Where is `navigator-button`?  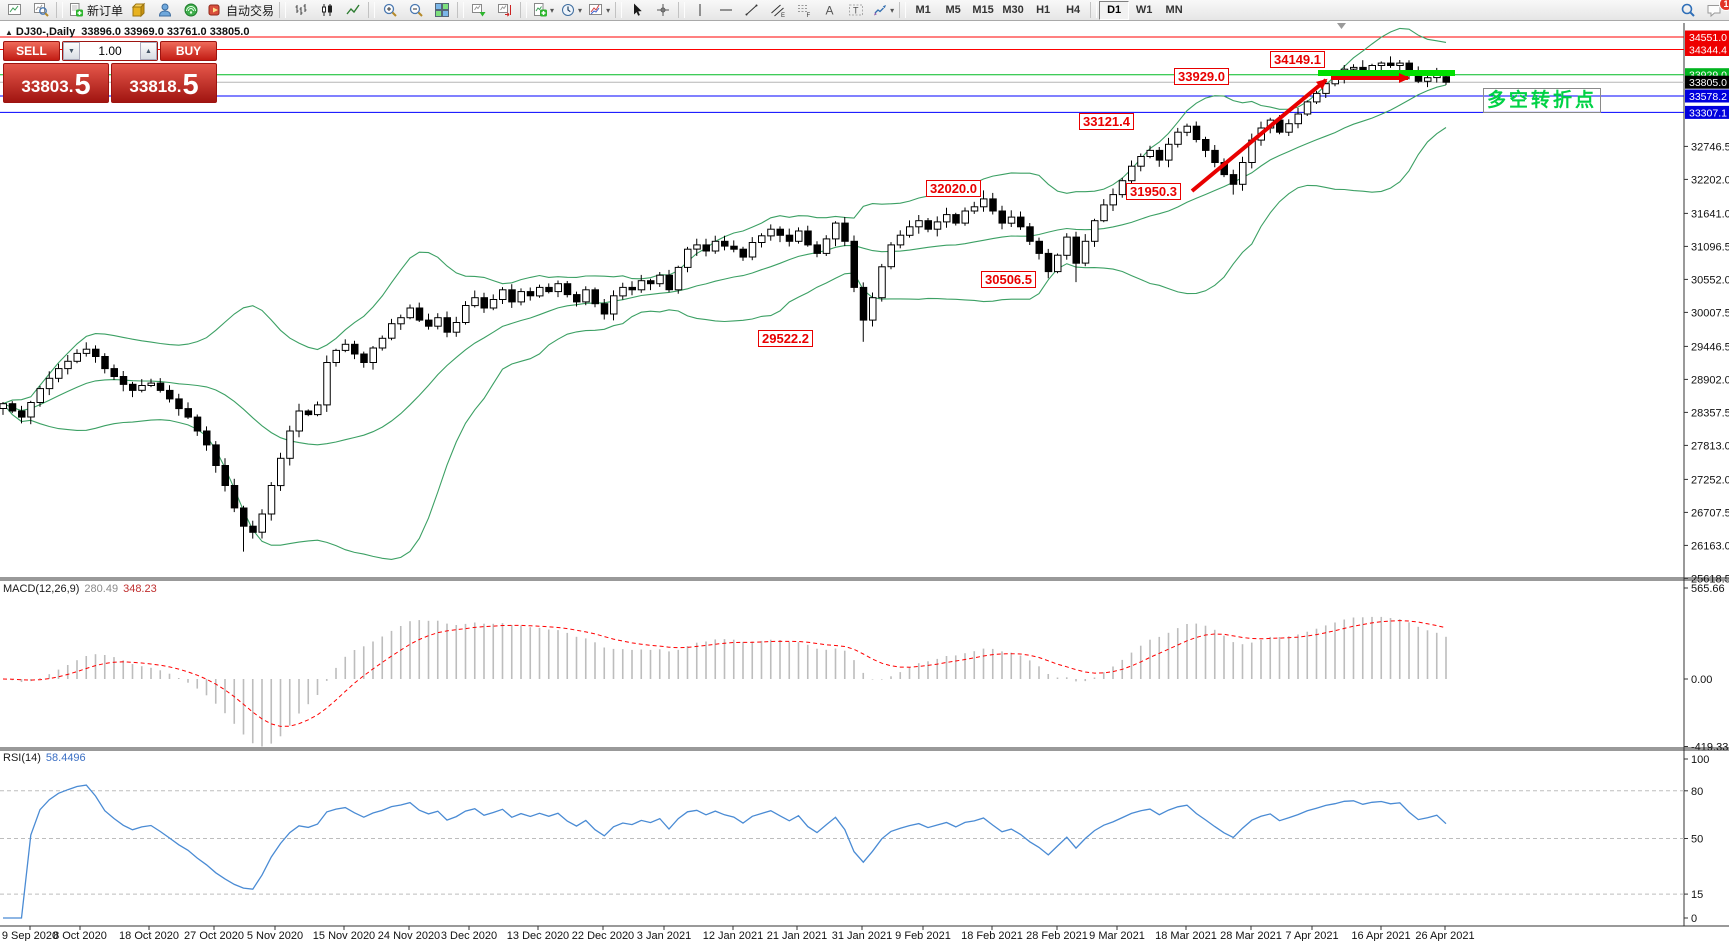 navigator-button is located at coordinates (165, 10).